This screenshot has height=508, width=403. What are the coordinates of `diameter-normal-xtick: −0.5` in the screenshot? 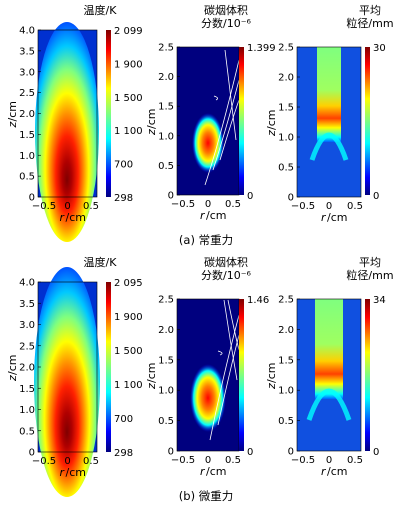 It's located at (303, 206).